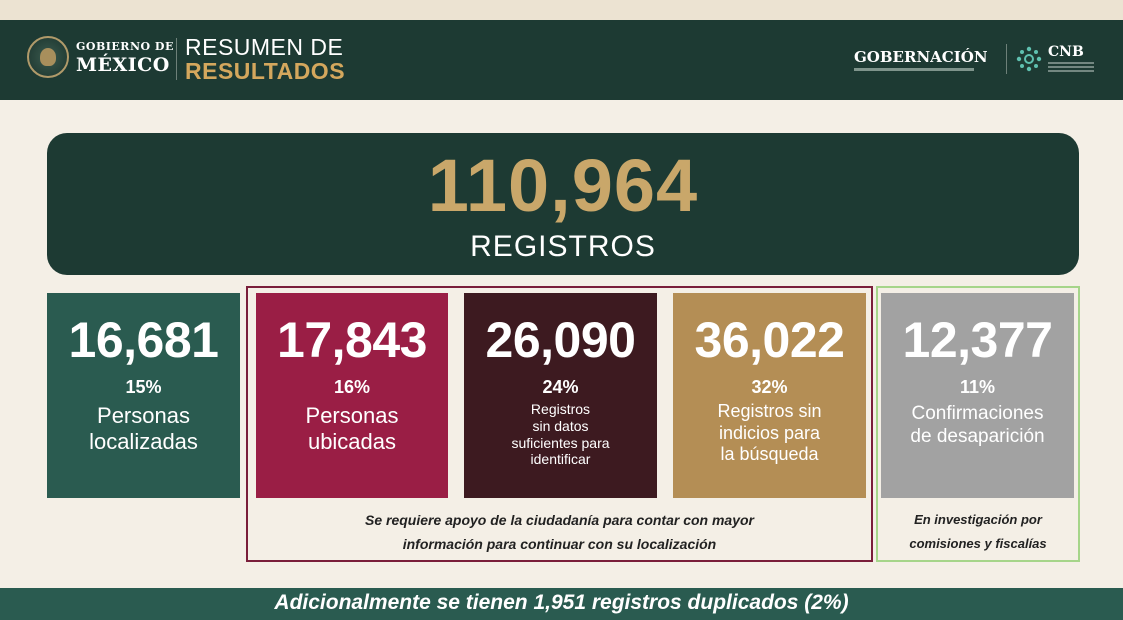  What do you see at coordinates (977, 340) in the screenshot?
I see `card-number: 12,377` at bounding box center [977, 340].